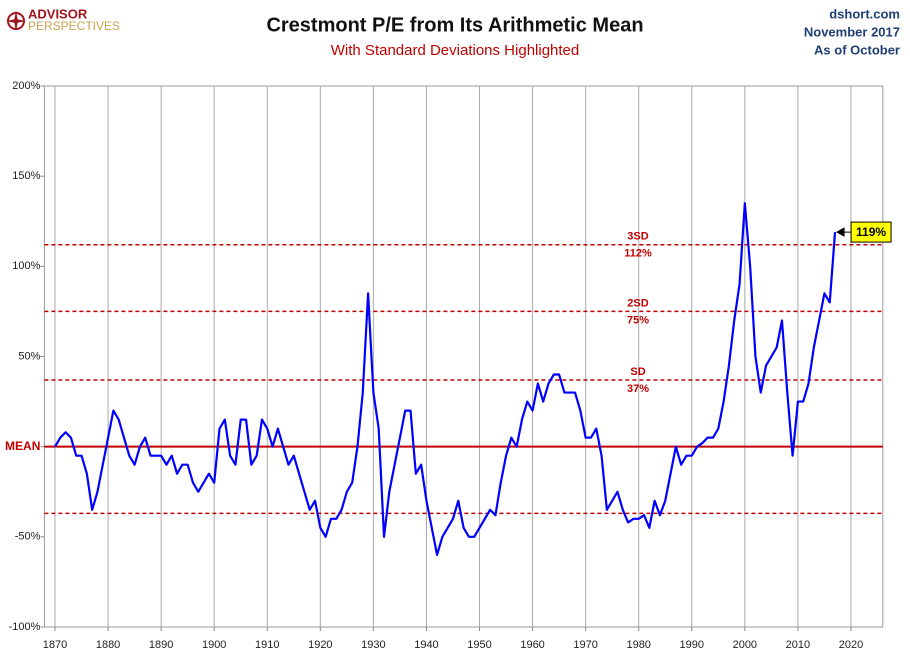 This screenshot has width=910, height=666. Describe the element at coordinates (638, 254) in the screenshot. I see `sd-value-label: 112%` at that location.